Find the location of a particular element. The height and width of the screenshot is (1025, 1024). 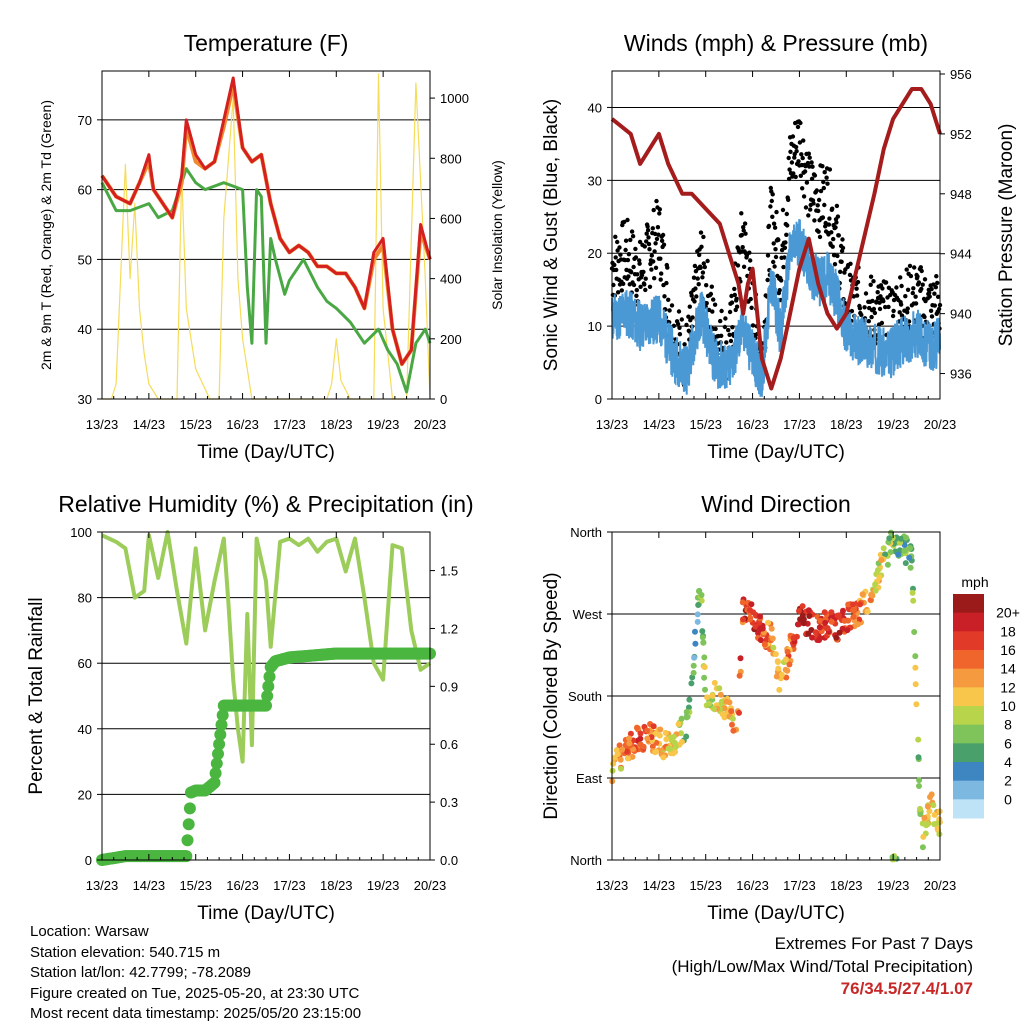

series-temp-2m is located at coordinates (266, 221).